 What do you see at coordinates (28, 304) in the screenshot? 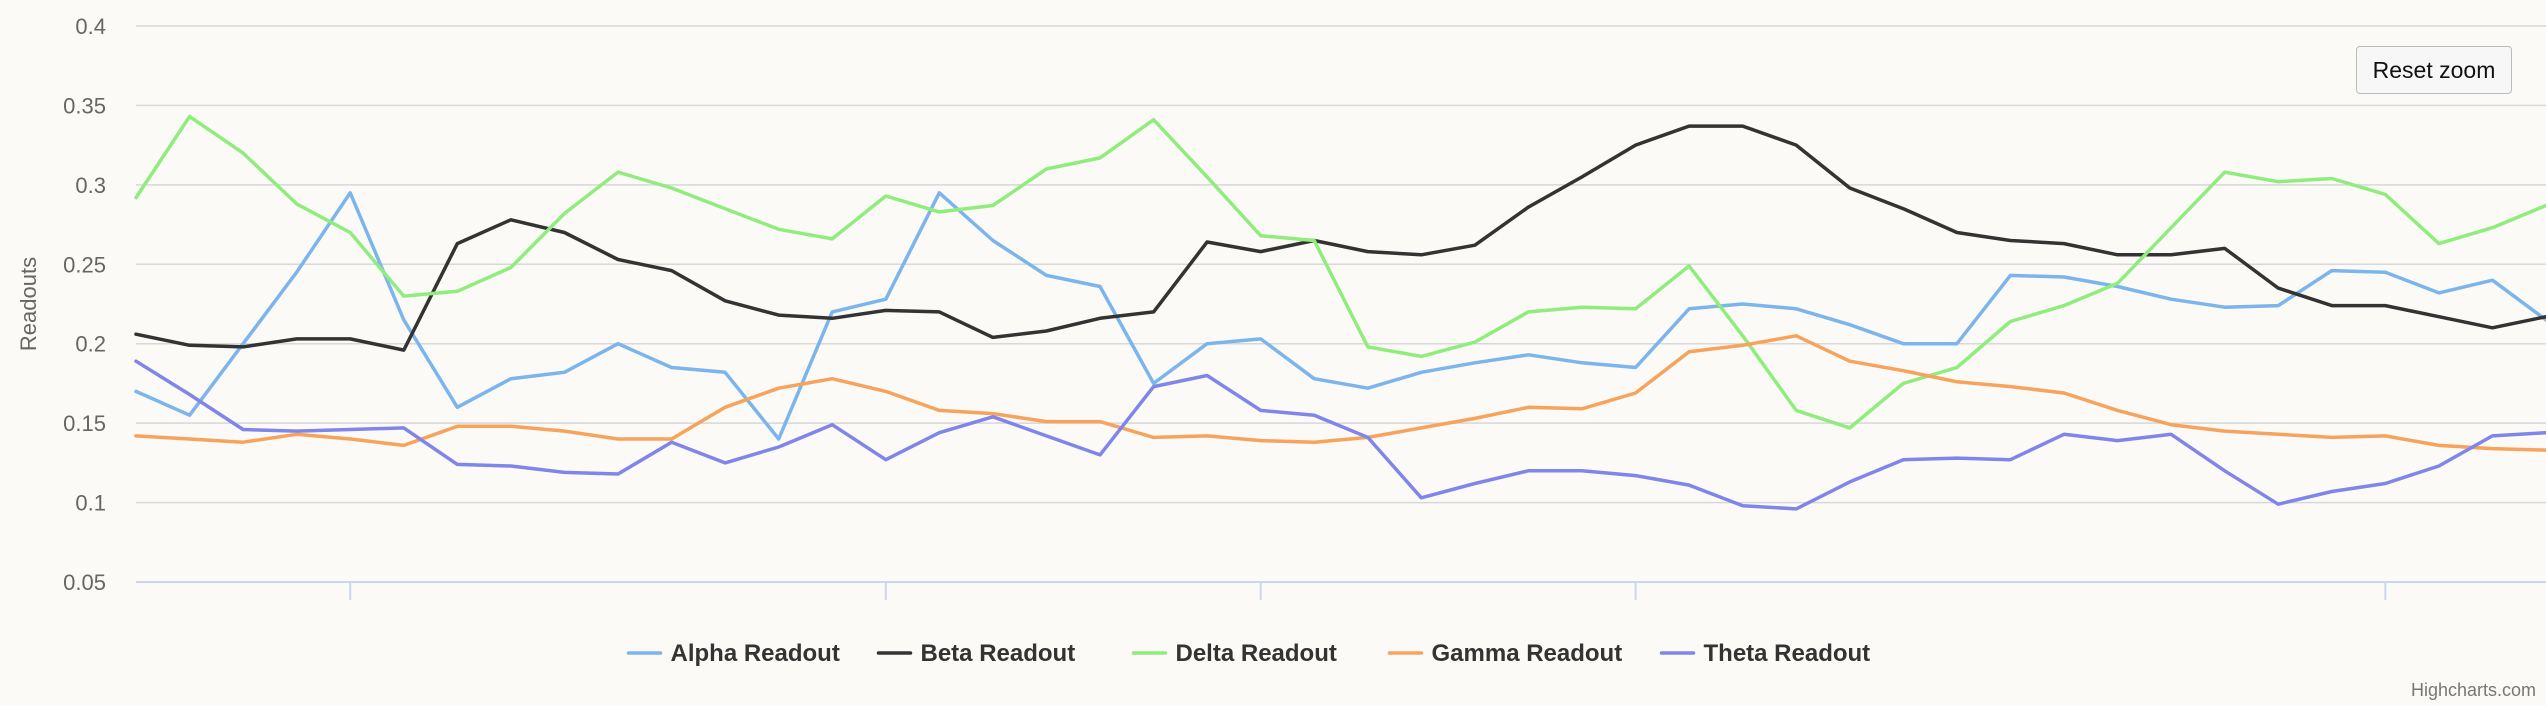
I see `y-axis-title: Readouts` at bounding box center [28, 304].